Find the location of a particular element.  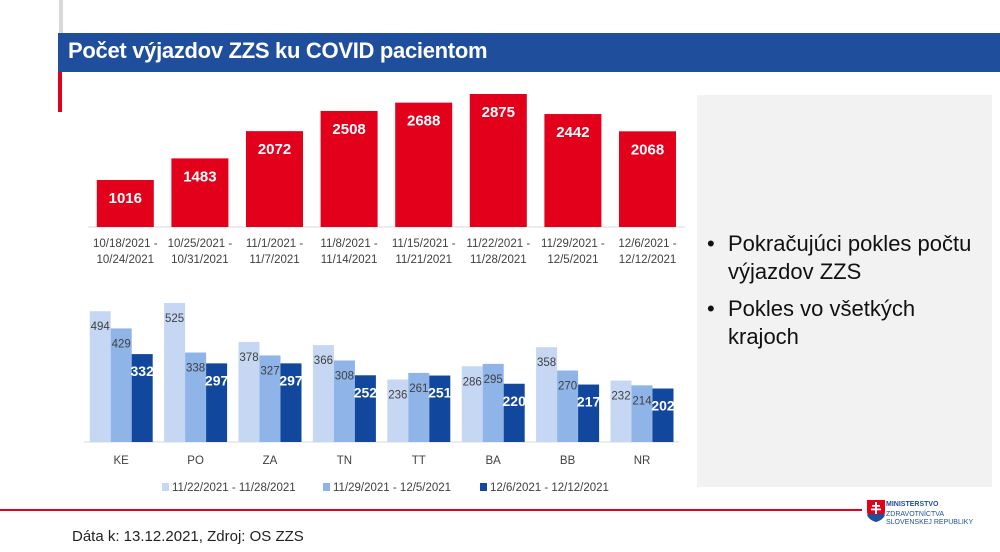

bar-value-label: 2508 is located at coordinates (348, 129).